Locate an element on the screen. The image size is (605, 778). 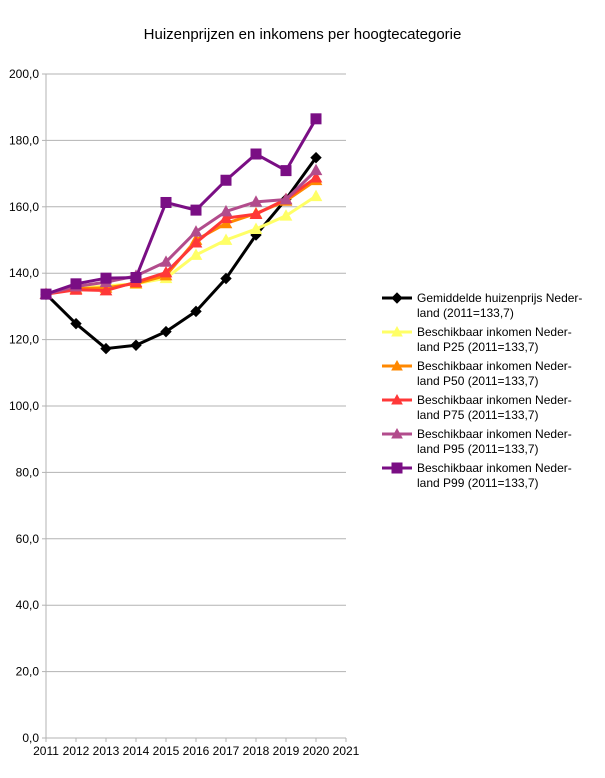
y-tick-label: 200,0 is located at coordinates (24, 74).